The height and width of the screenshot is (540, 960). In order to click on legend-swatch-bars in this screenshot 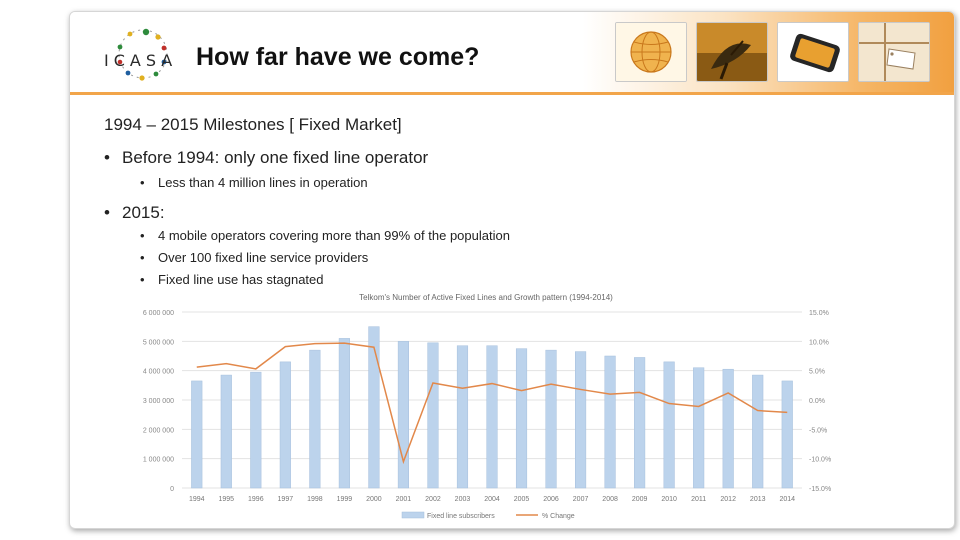, I will do `click(413, 515)`.